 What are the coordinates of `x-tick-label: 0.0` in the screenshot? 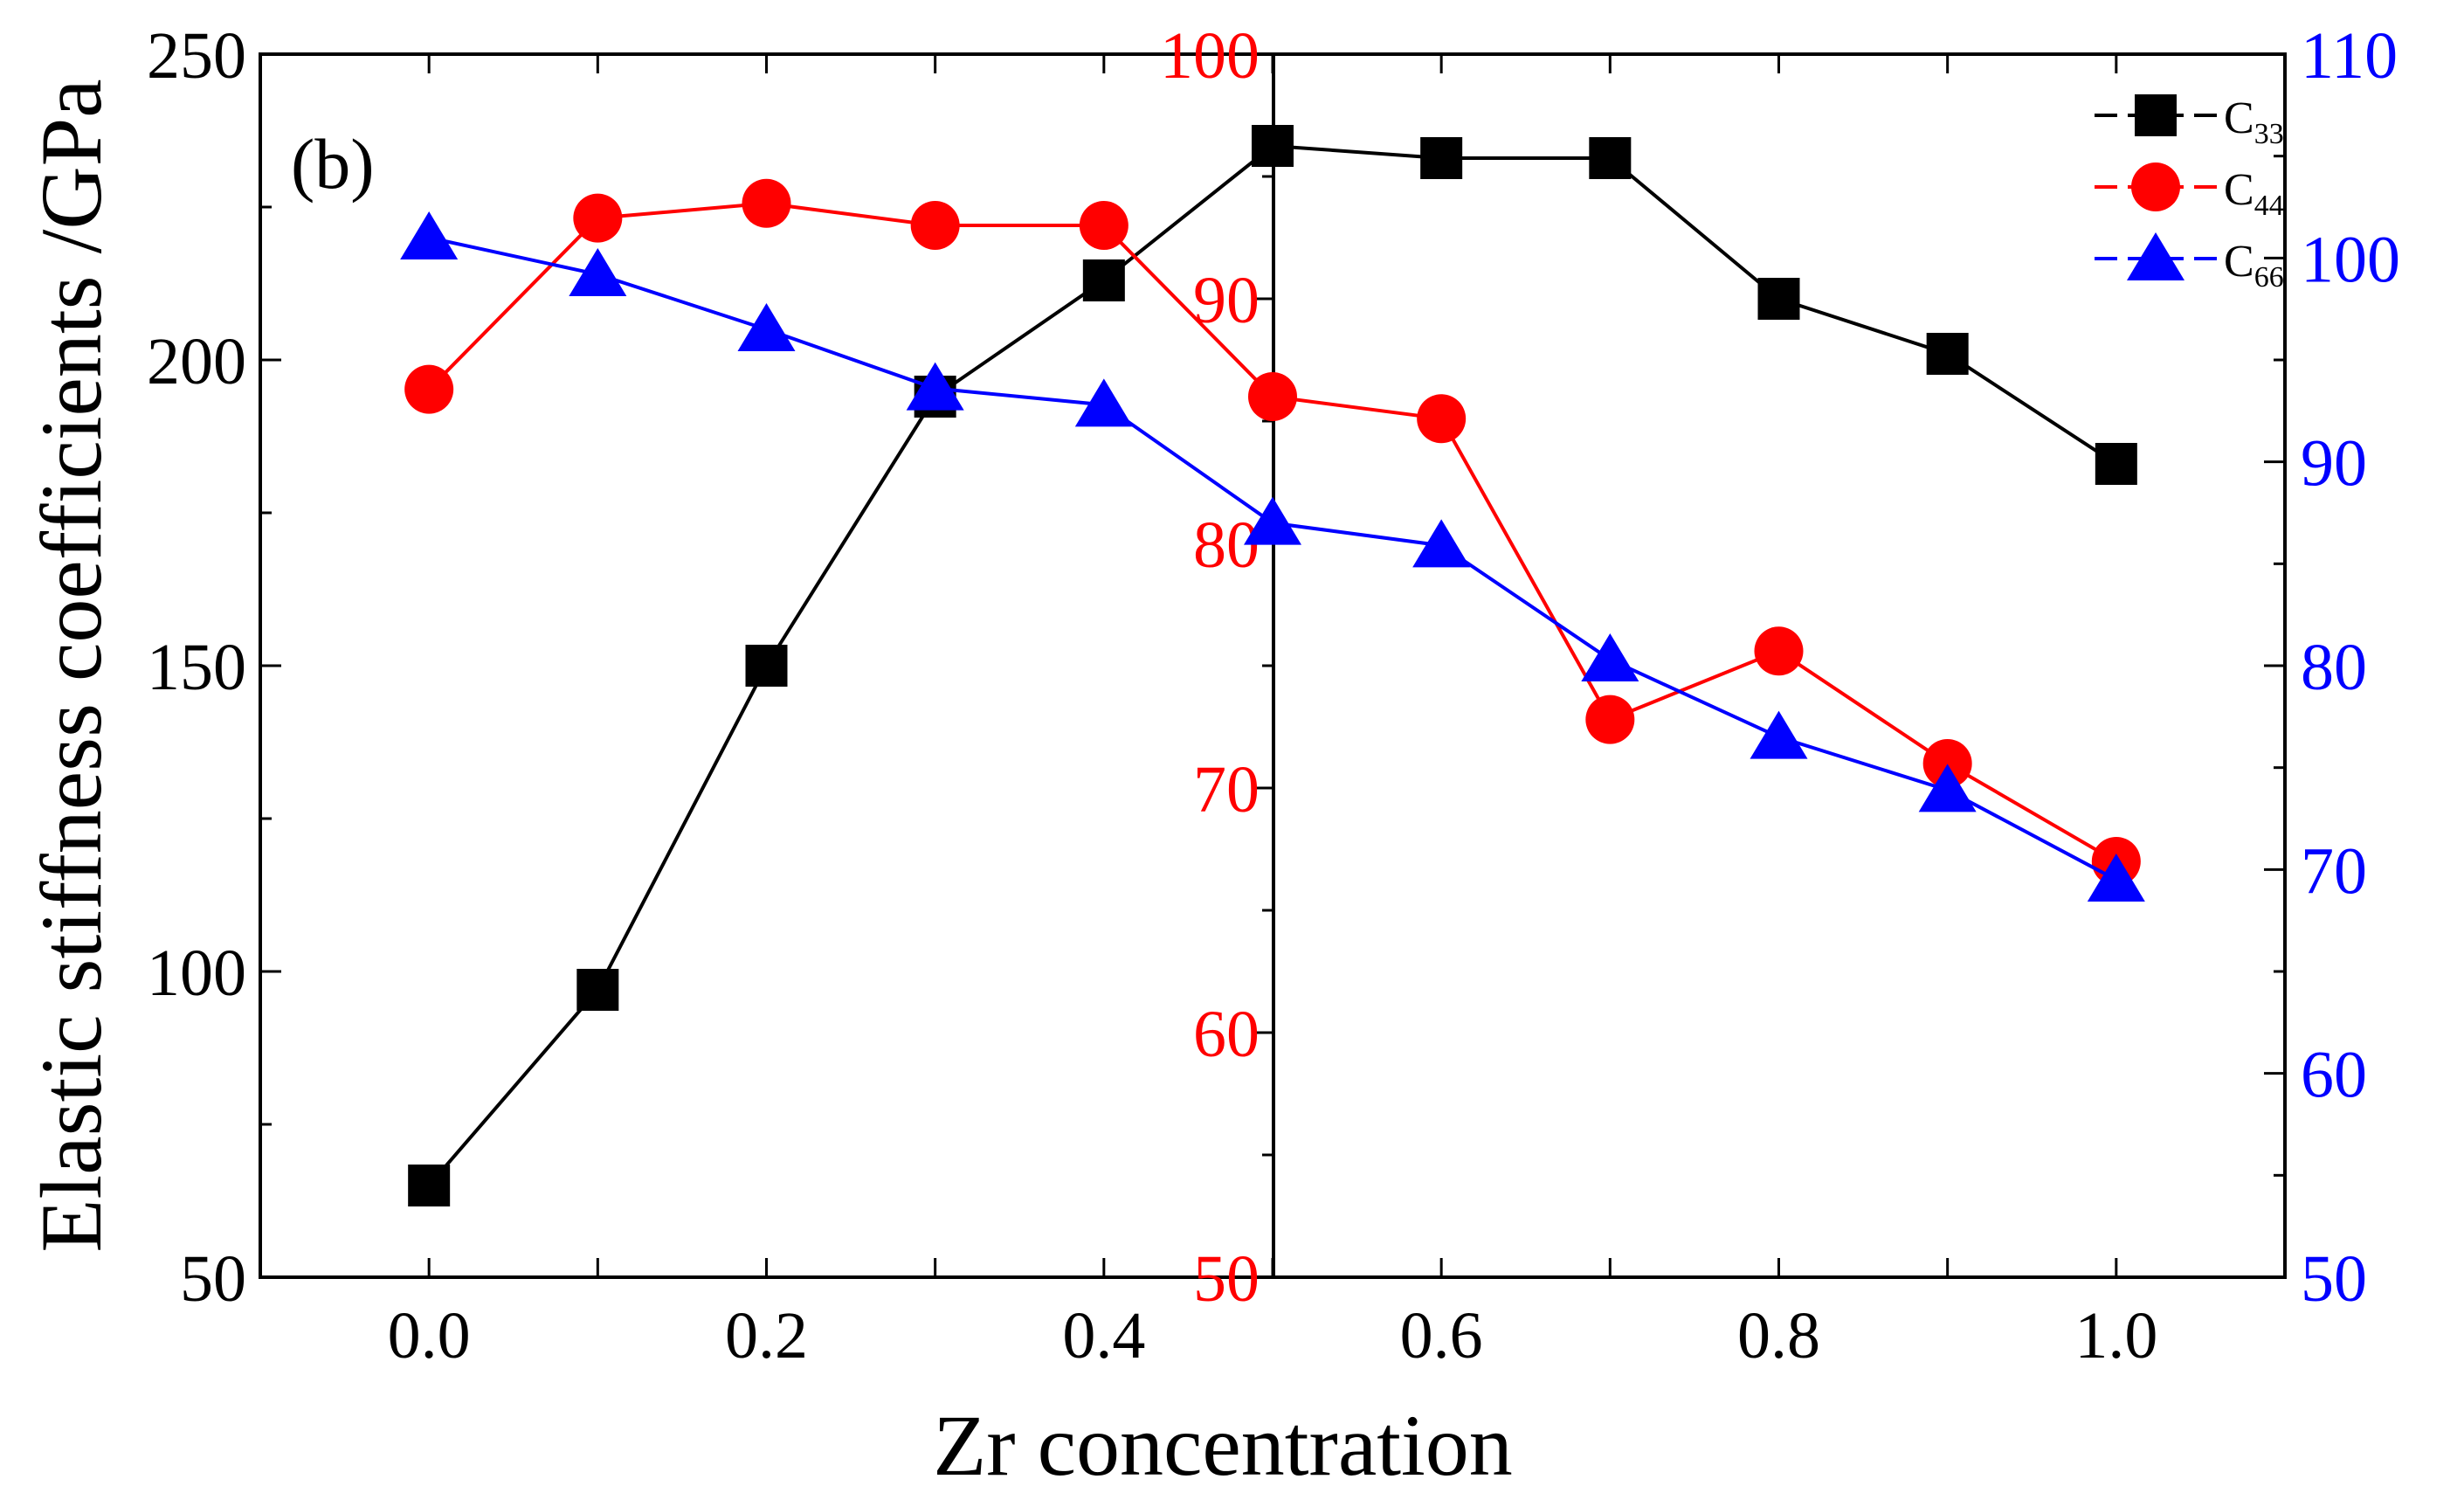 It's located at (429, 1336).